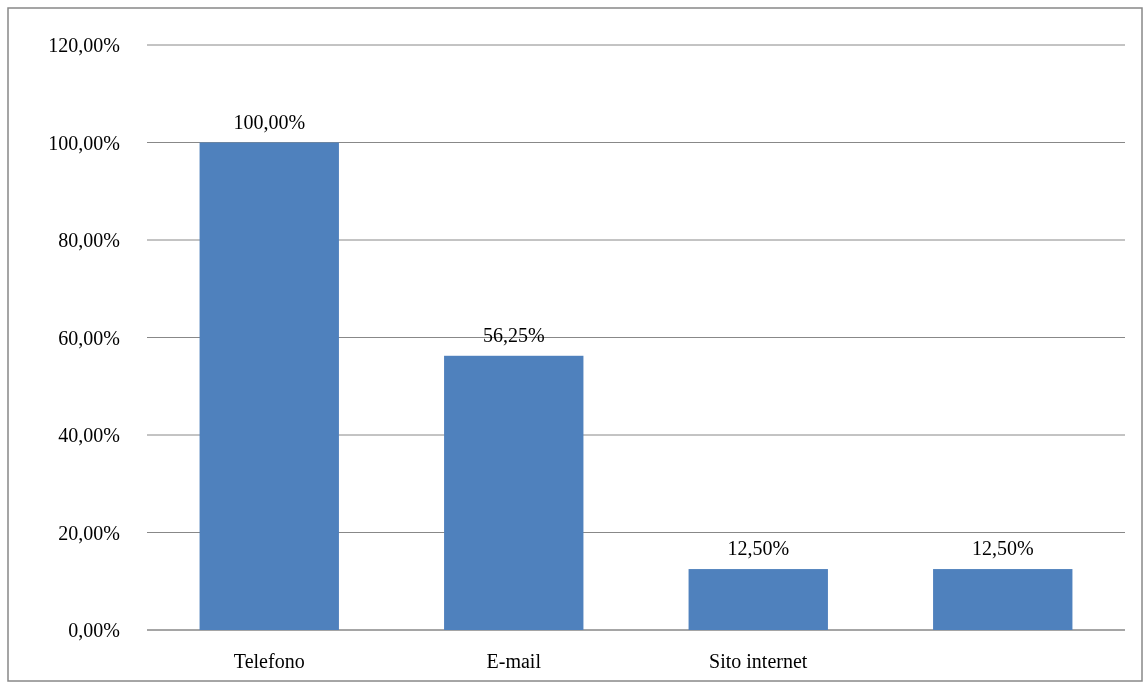 The image size is (1143, 682). Describe the element at coordinates (94, 630) in the screenshot. I see `y-tick-label: 0,00%` at that location.